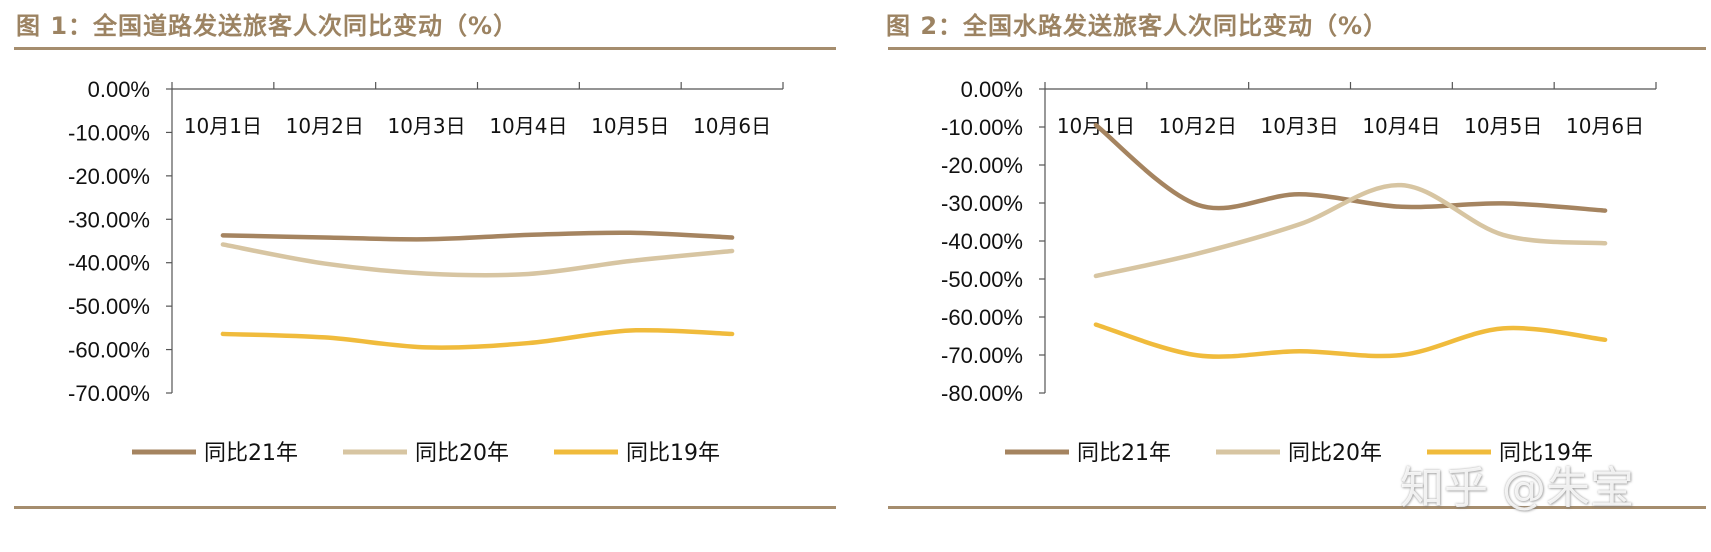 This screenshot has width=1711, height=552. What do you see at coordinates (1517, 488) in the screenshot?
I see `watermark: 知乎 @朱宝` at bounding box center [1517, 488].